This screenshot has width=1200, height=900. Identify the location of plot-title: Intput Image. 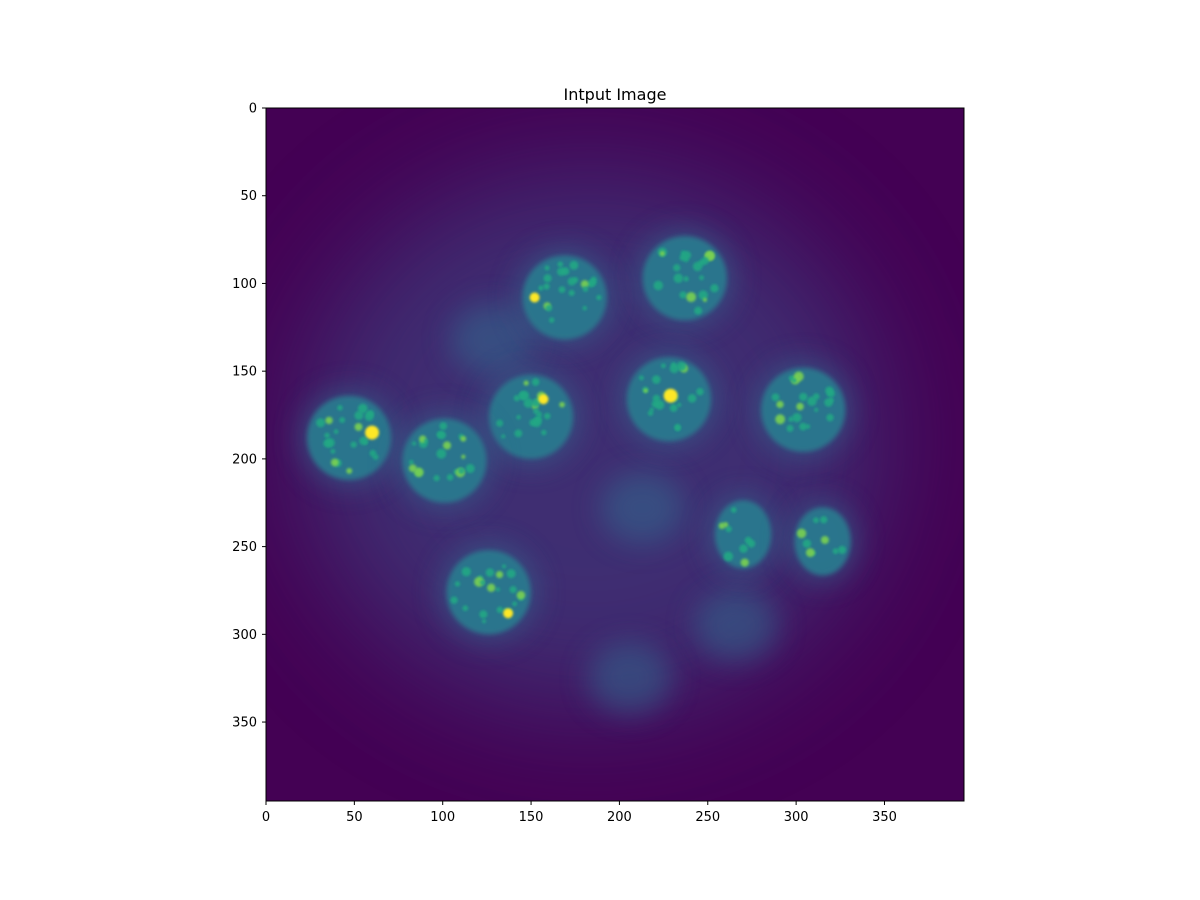
(615, 94).